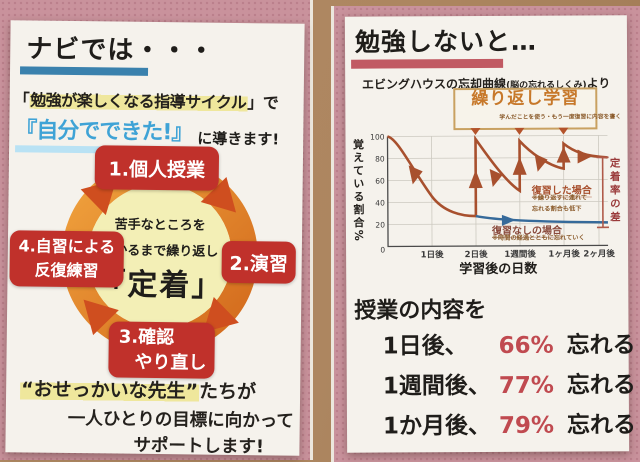 This screenshot has width=640, height=462. I want to click on cycle-step2-box: 2.演習, so click(258, 262).